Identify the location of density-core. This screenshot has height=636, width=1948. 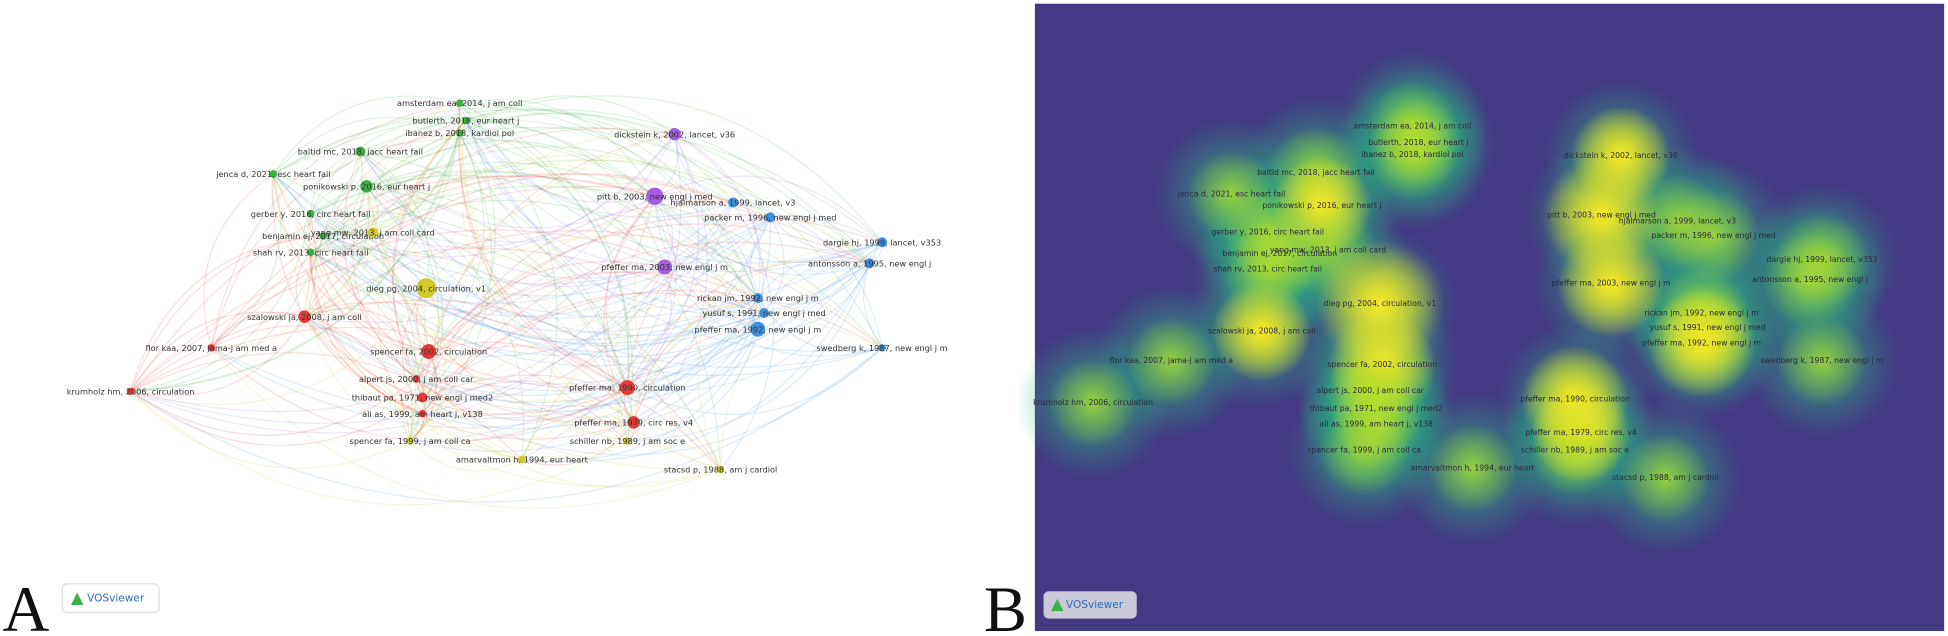
(1262, 331).